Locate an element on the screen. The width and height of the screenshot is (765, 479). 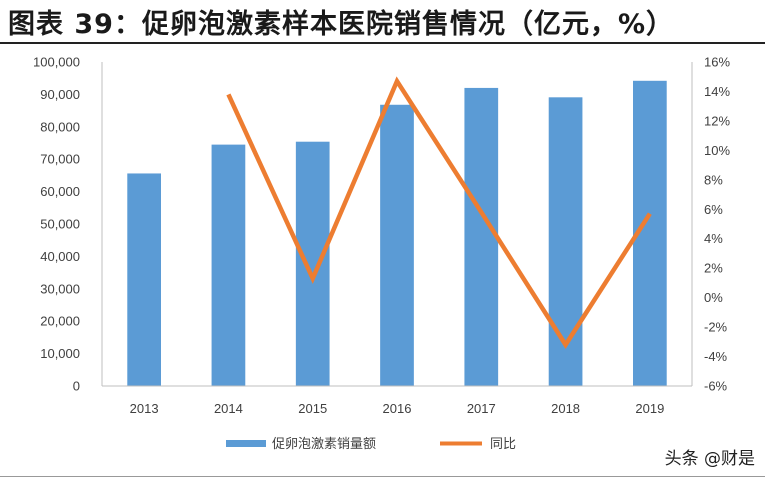
left-tick-label: 90,000 is located at coordinates (60, 94).